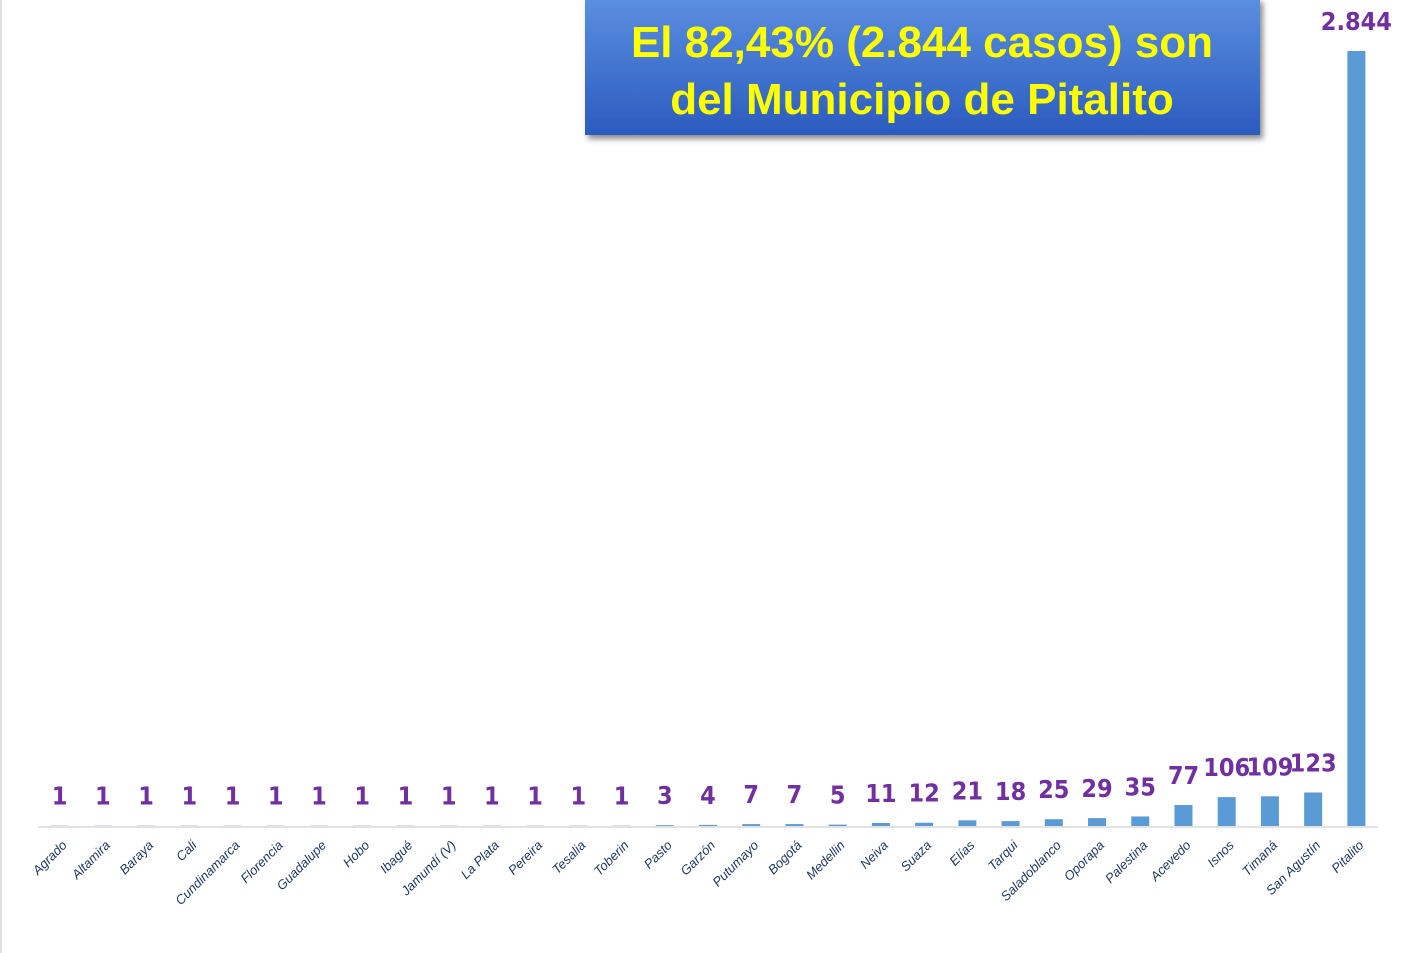 Image resolution: width=1413 pixels, height=953 pixels. What do you see at coordinates (967, 790) in the screenshot?
I see `data-label: 21` at bounding box center [967, 790].